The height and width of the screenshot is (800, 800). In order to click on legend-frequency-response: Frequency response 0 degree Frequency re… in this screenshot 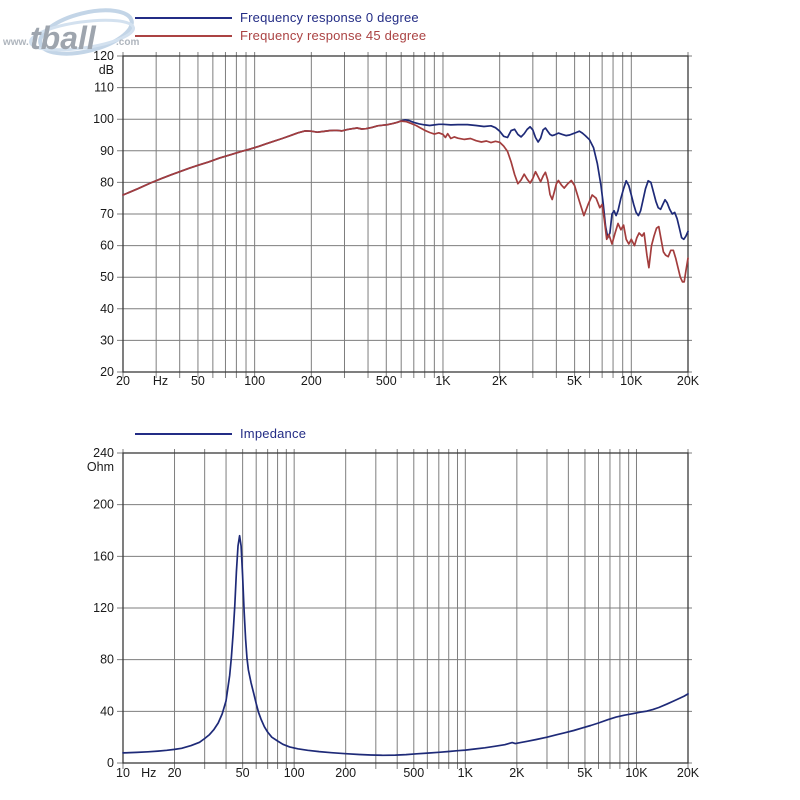, I will do `click(280, 26)`.